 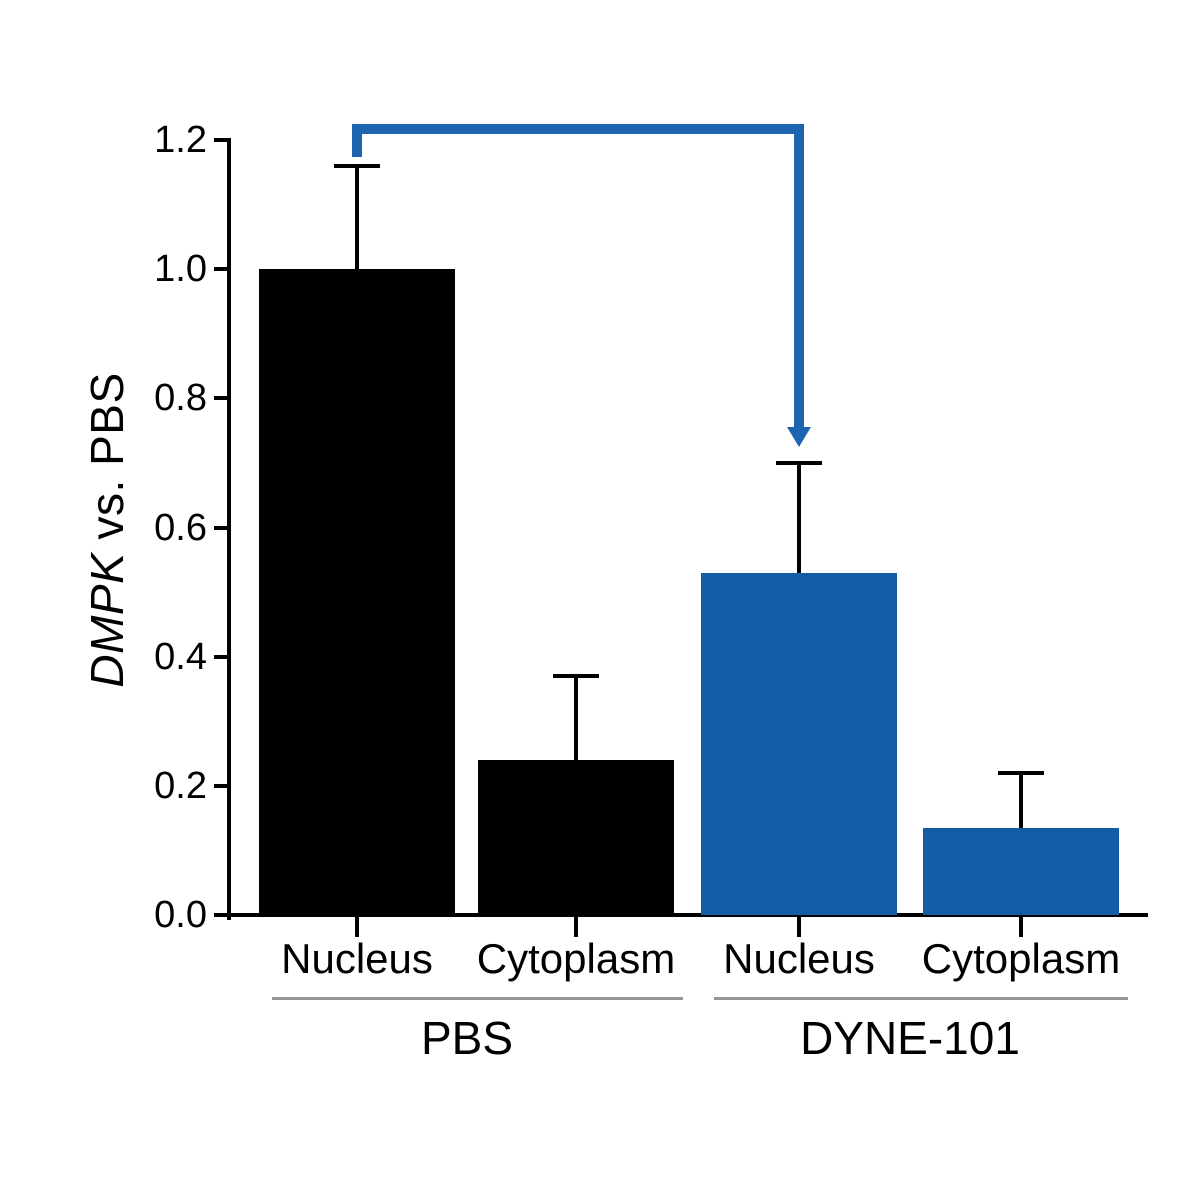 I want to click on x-axis-tick-dyne-101-nucleus, so click(x=799, y=927).